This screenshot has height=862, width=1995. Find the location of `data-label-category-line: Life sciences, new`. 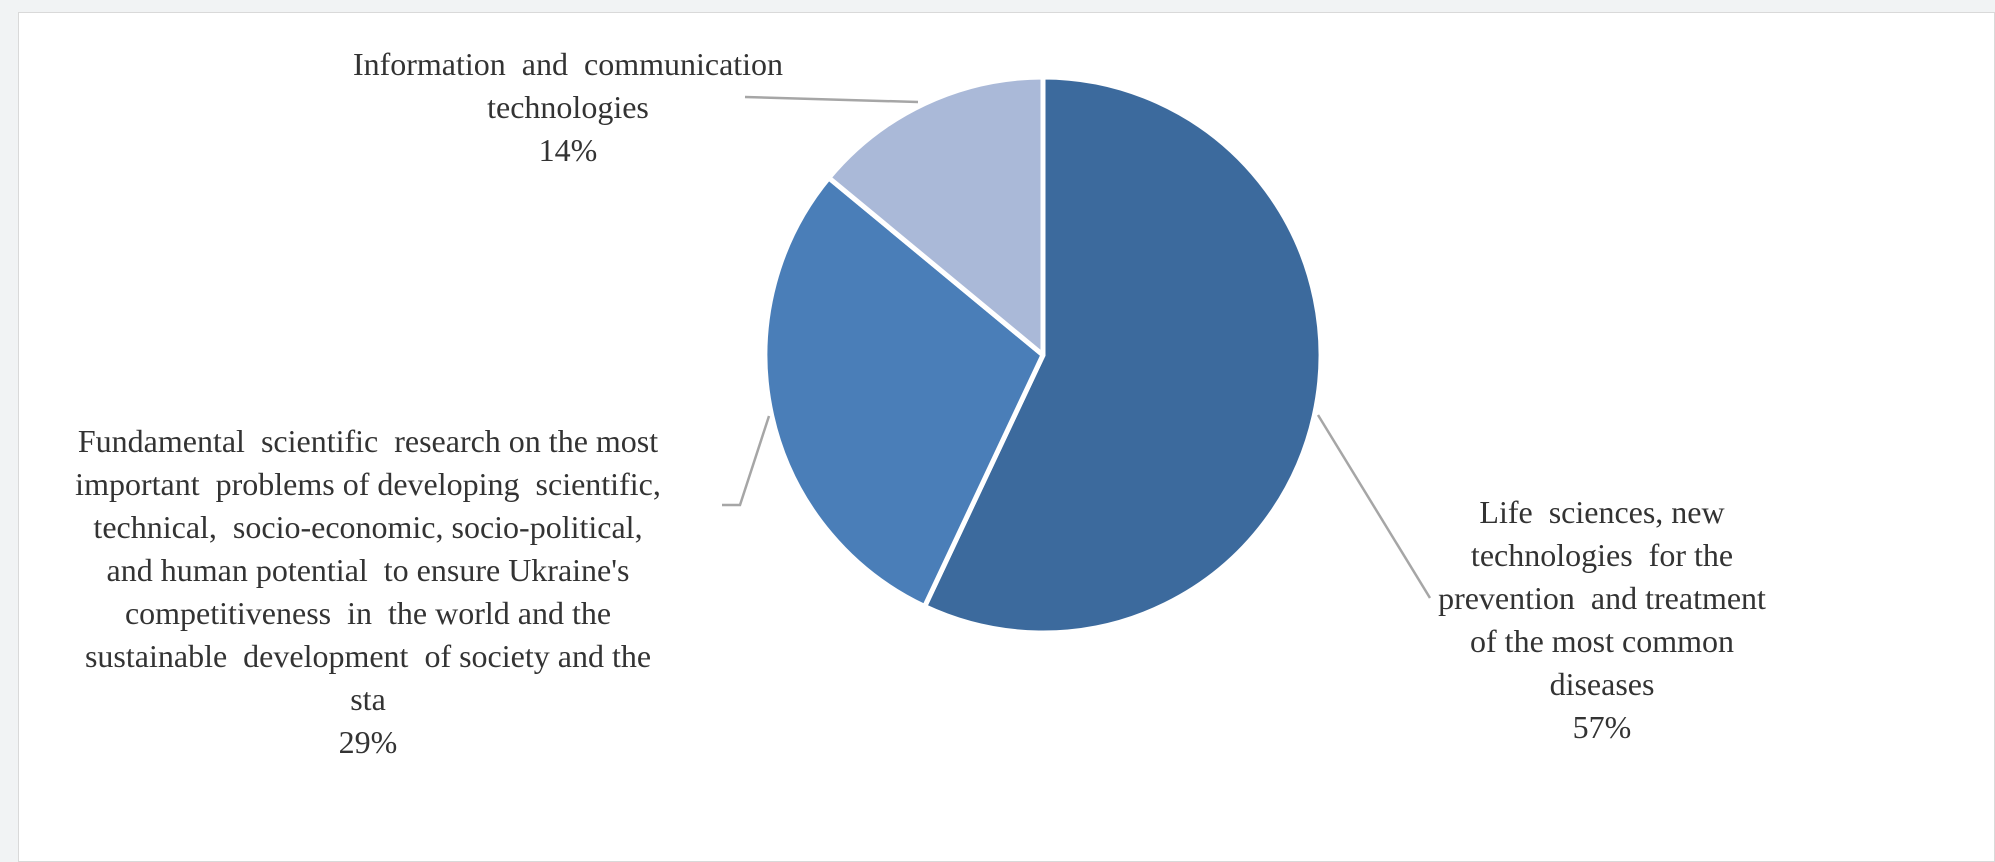

data-label-category-line: Life sciences, new is located at coordinates (1601, 512).